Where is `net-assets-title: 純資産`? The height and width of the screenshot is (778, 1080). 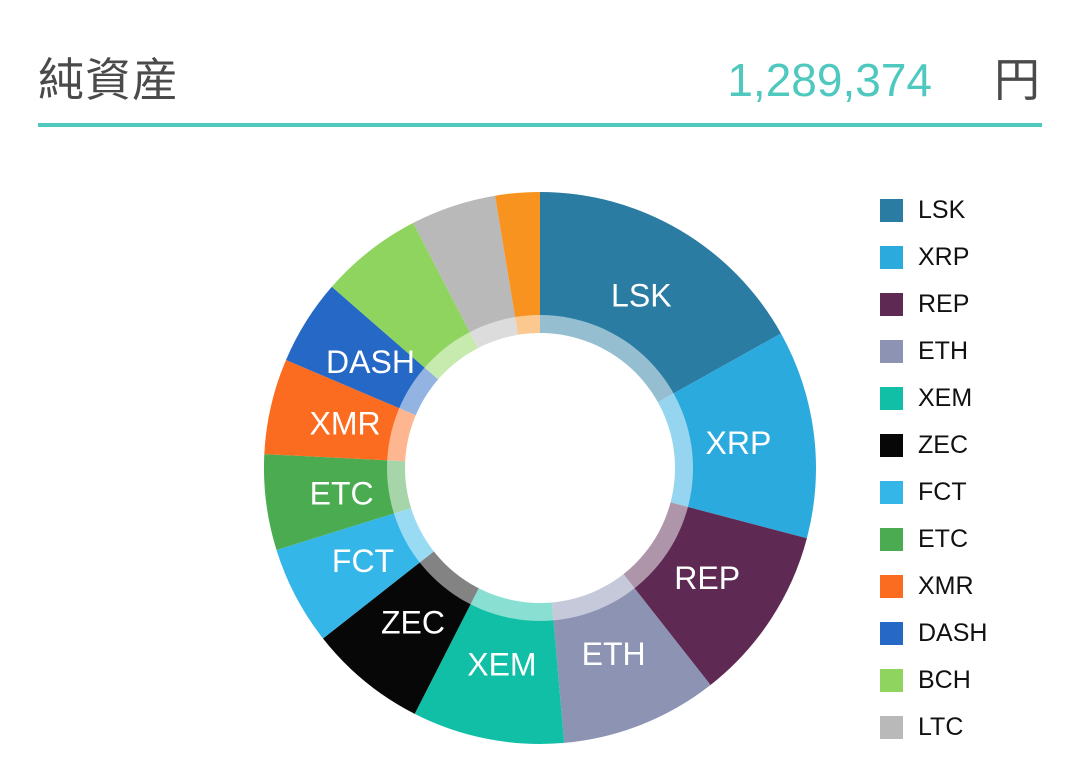 net-assets-title: 純資産 is located at coordinates (108, 80).